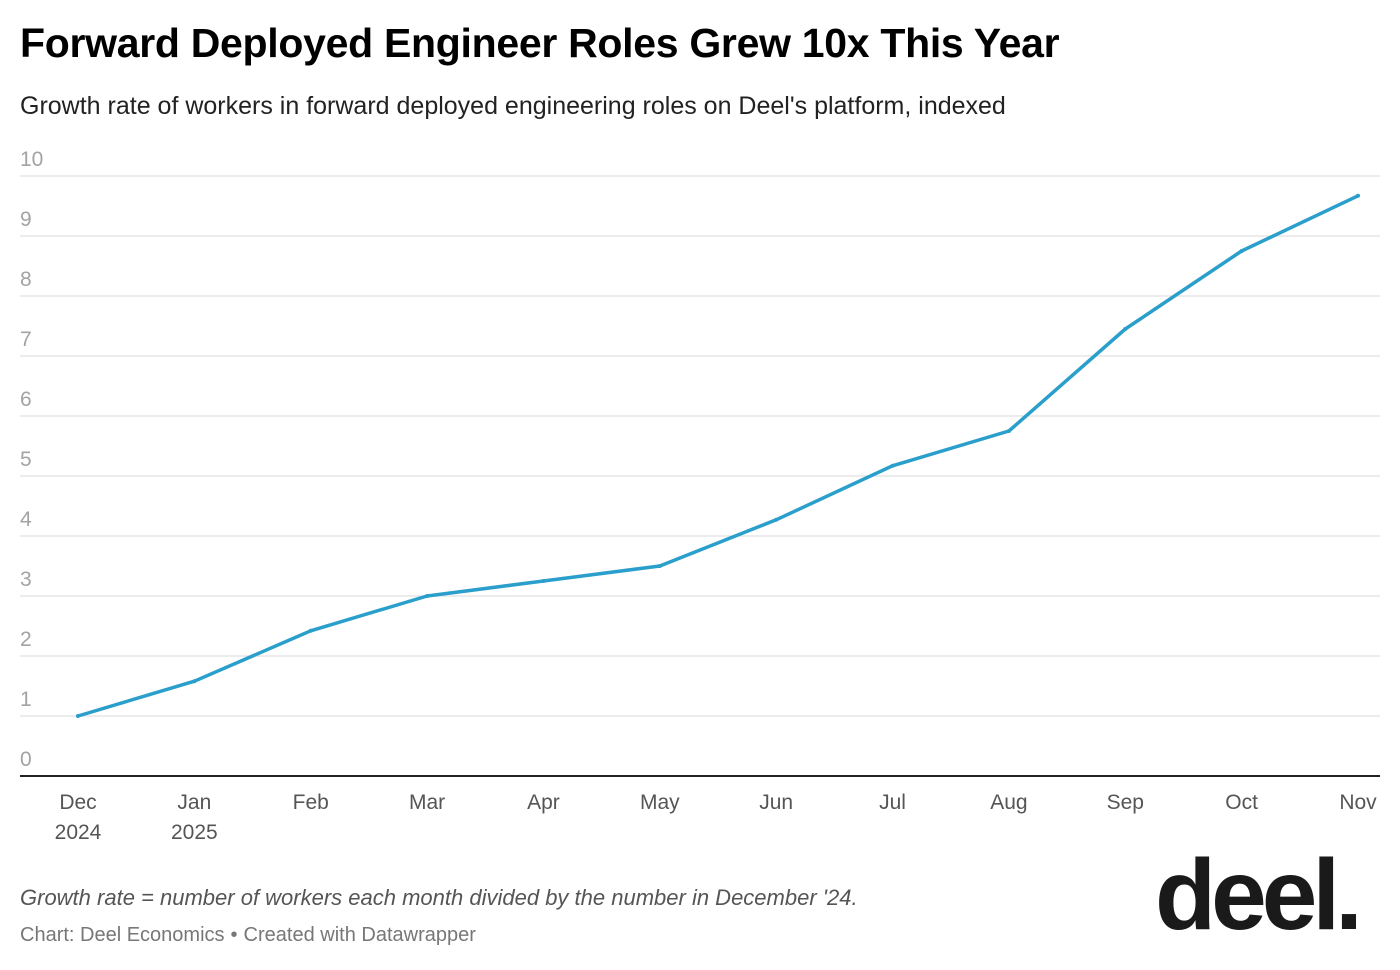 This screenshot has height=970, width=1400. Describe the element at coordinates (359, 935) in the screenshot. I see `credit-tool: Created with Datawrapper` at that location.